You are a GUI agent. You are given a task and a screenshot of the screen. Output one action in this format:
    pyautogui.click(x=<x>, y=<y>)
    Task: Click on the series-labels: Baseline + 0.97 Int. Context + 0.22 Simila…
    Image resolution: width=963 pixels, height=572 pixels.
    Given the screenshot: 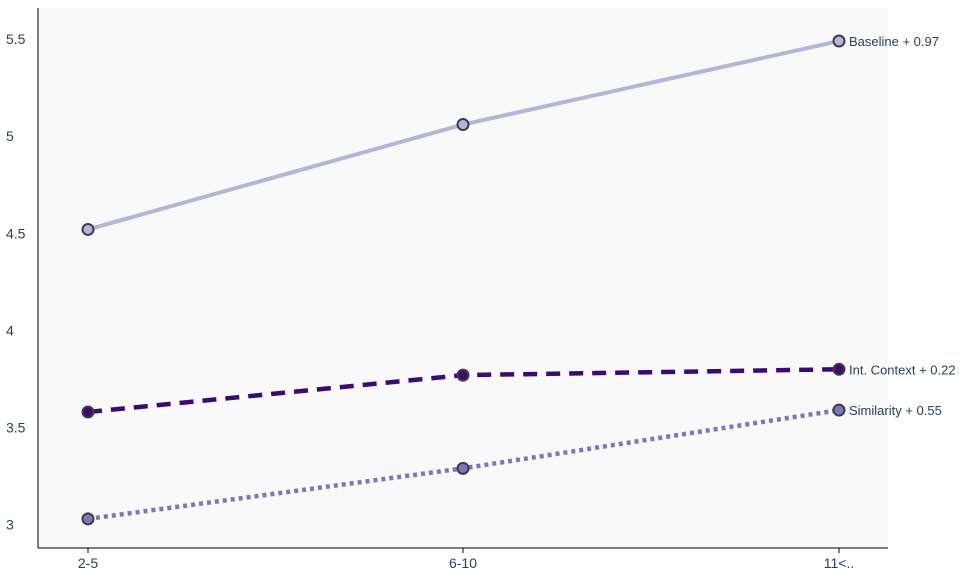 What is the action you would take?
    pyautogui.click(x=902, y=226)
    